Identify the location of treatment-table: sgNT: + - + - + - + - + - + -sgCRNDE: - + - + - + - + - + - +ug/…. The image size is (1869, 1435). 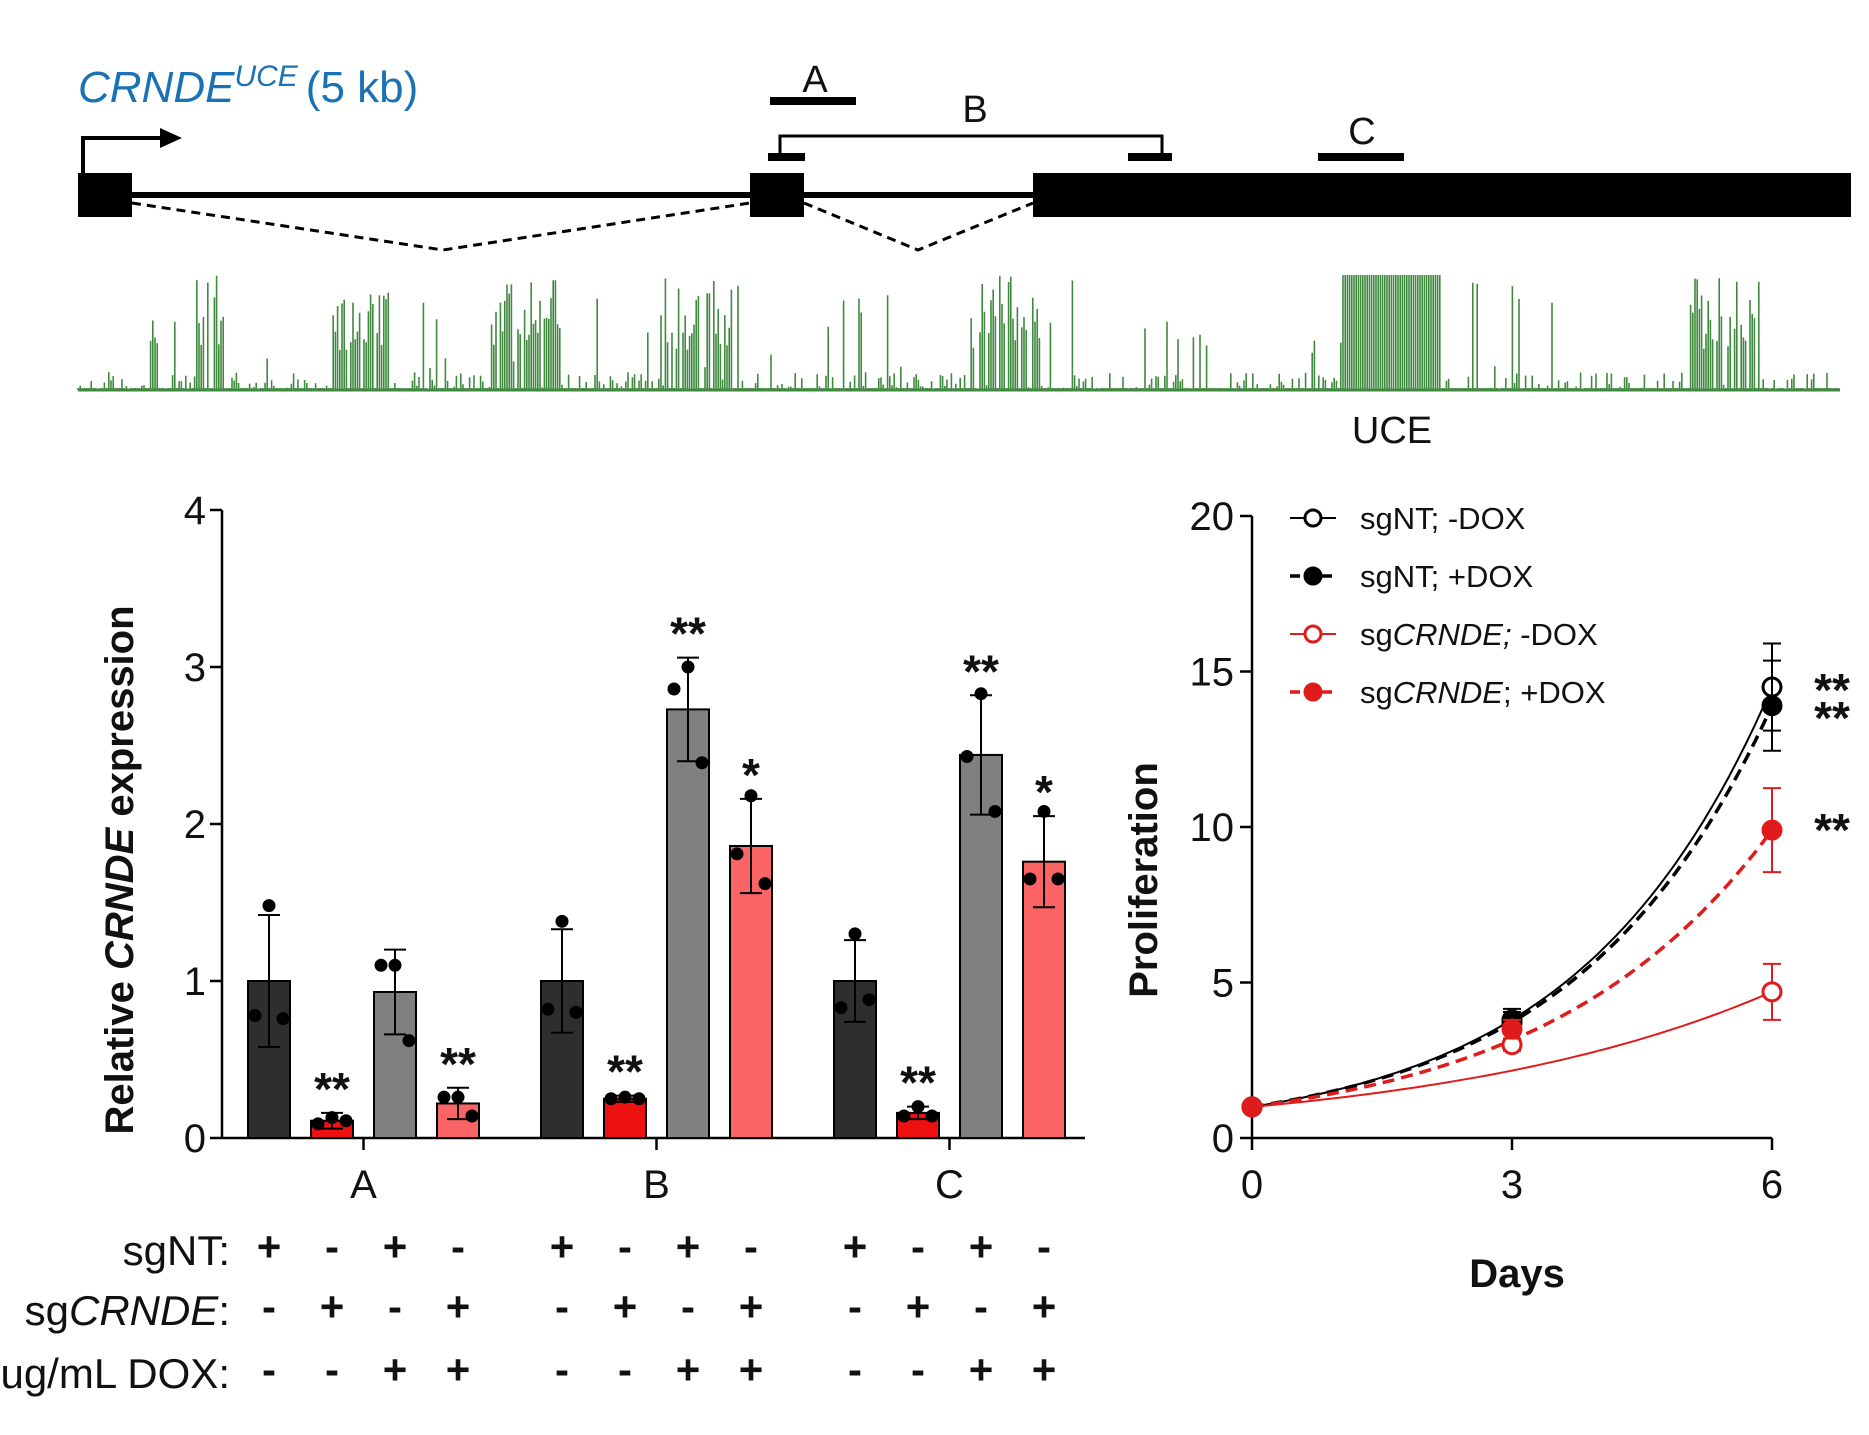
(528, 1310).